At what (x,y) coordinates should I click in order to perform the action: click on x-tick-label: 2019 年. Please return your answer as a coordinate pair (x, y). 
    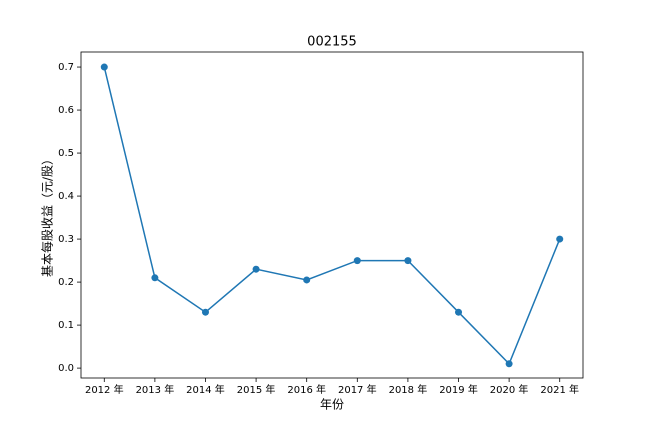
    Looking at the image, I should click on (458, 389).